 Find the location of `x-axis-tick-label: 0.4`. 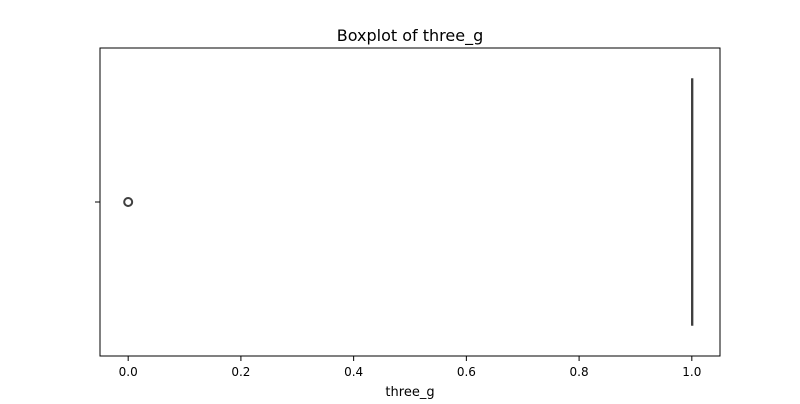

x-axis-tick-label: 0.4 is located at coordinates (353, 372).